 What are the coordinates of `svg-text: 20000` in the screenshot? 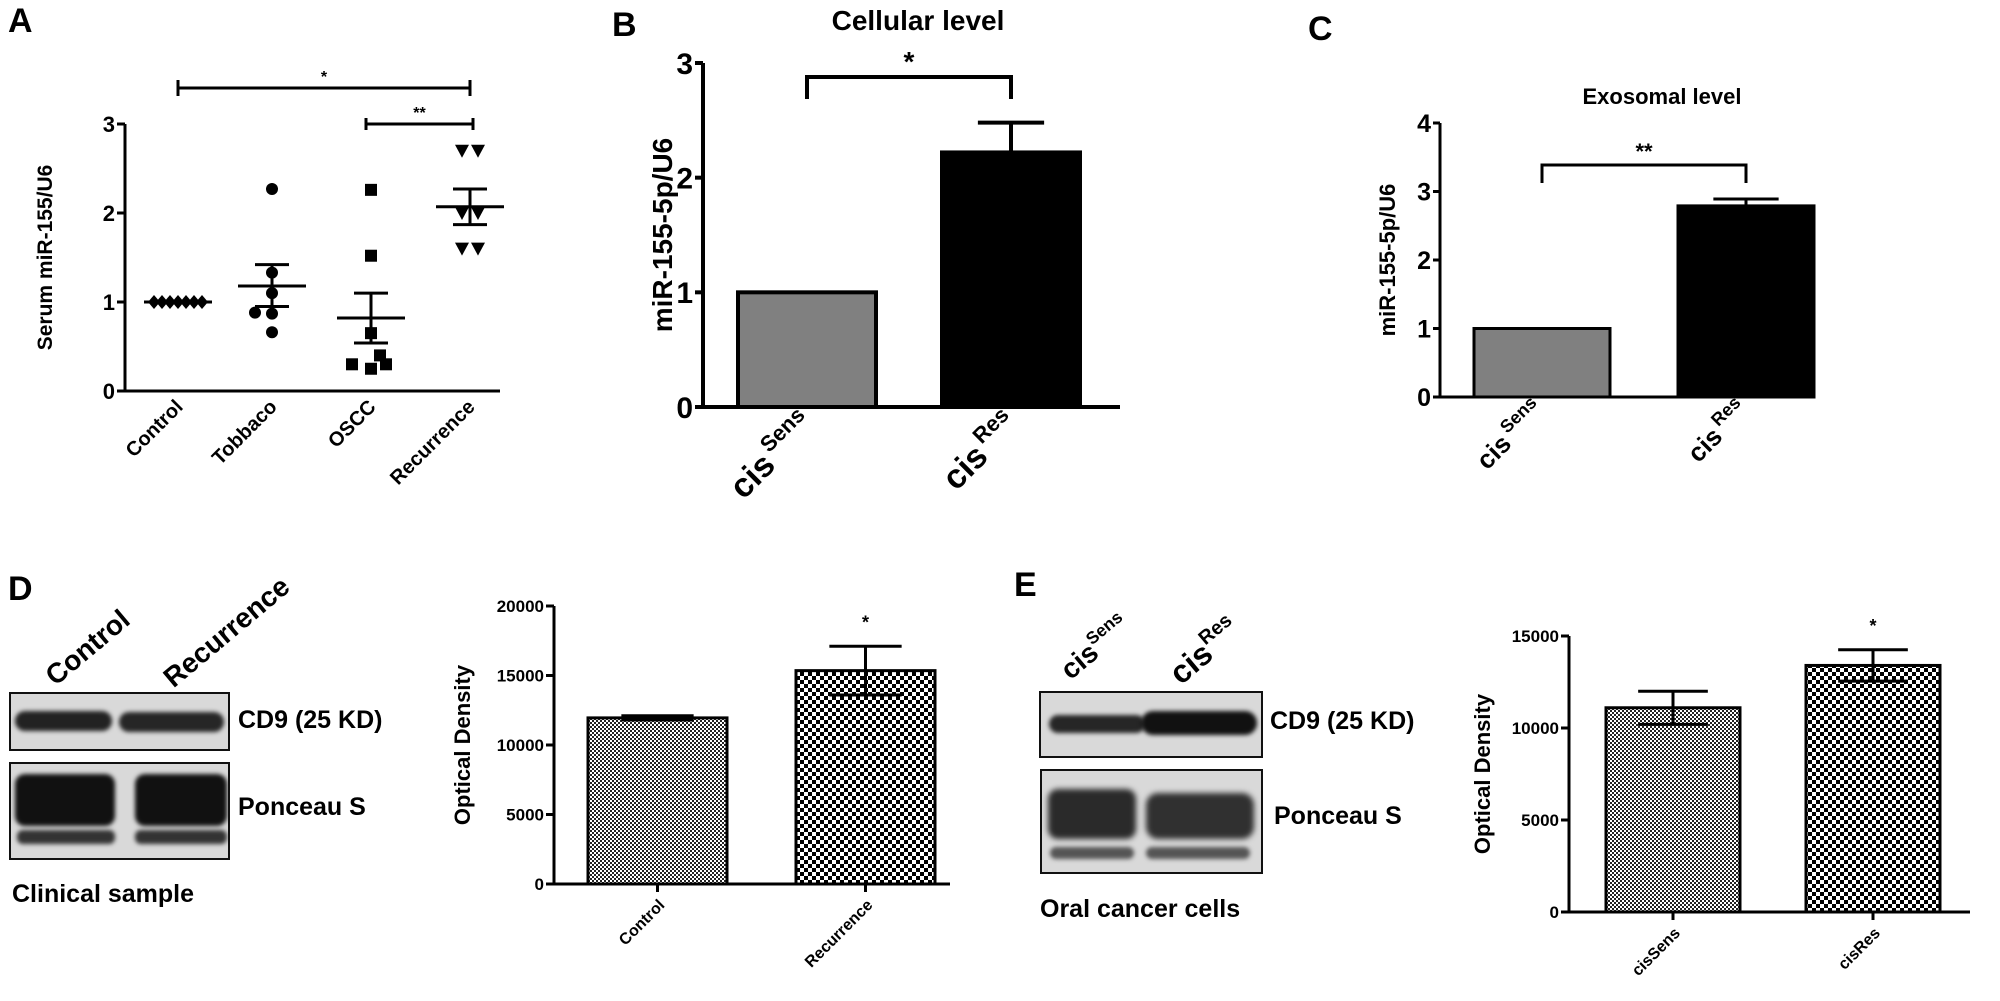 It's located at (520, 606).